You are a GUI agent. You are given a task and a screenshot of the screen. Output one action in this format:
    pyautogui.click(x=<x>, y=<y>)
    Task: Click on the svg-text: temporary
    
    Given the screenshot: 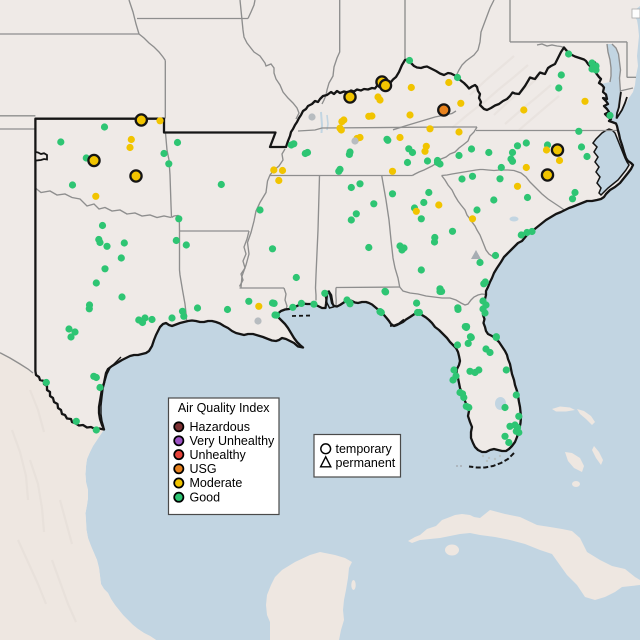 What is the action you would take?
    pyautogui.click(x=364, y=449)
    